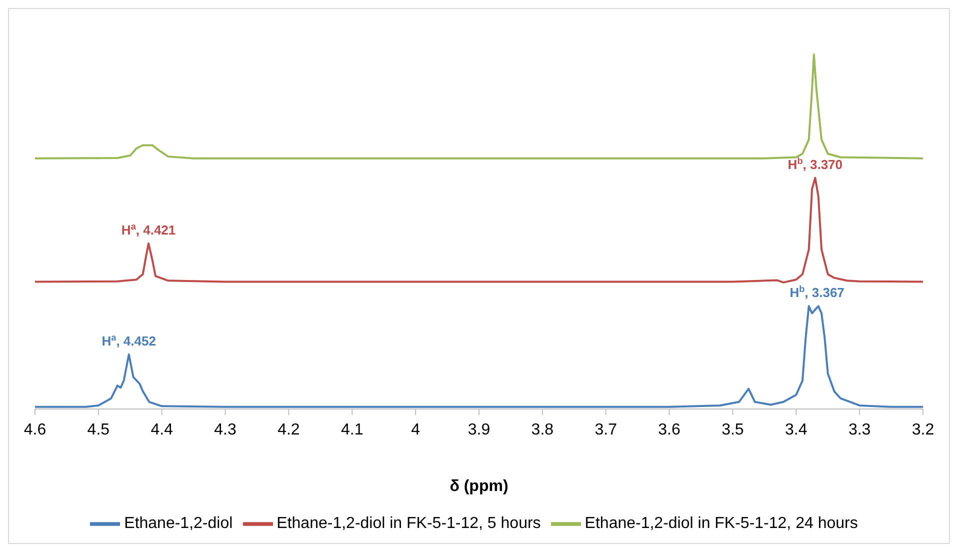  I want to click on x-tick-label: 4.5, so click(98, 429).